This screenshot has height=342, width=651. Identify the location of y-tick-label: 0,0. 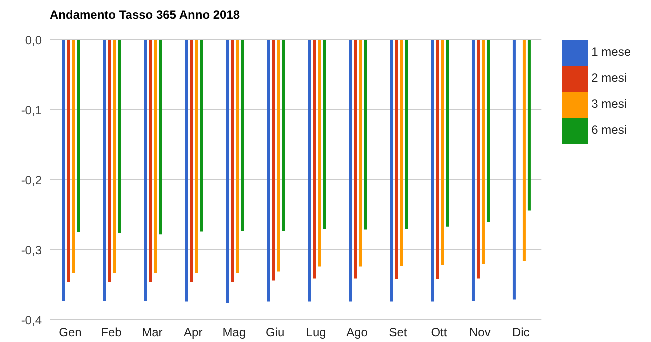
(33, 40).